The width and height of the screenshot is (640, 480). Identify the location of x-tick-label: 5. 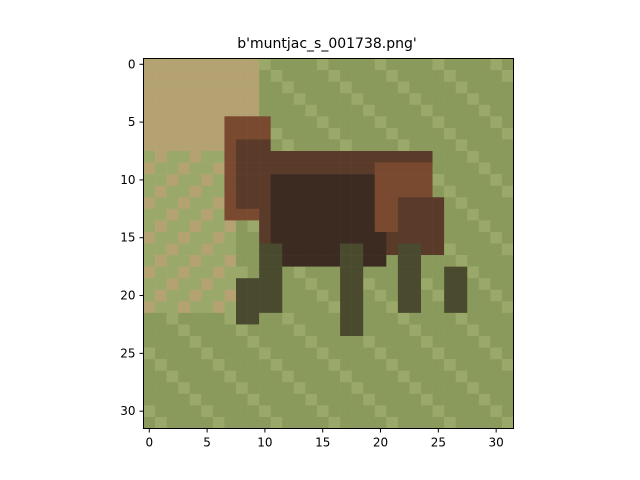
(207, 443).